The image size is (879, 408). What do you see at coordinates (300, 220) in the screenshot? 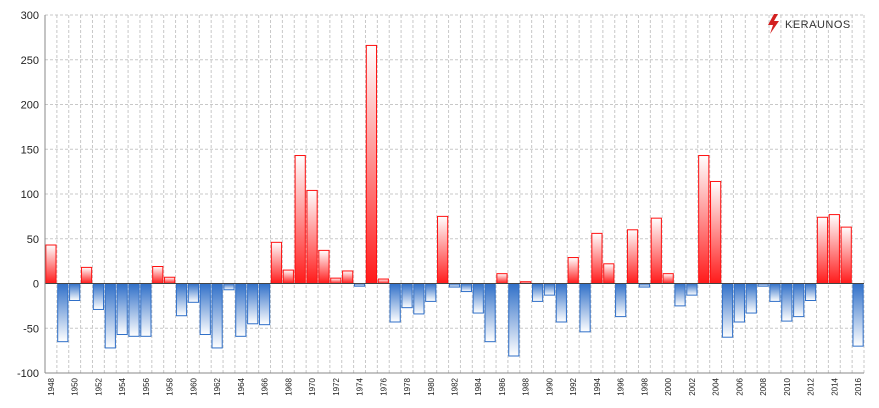
I see `bar-1969` at bounding box center [300, 220].